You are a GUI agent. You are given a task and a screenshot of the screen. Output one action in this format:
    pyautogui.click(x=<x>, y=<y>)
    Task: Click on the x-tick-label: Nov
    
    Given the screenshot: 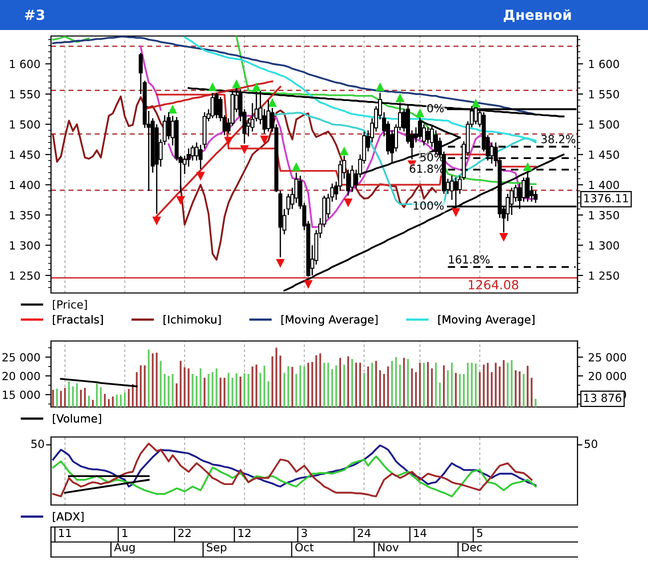 What is the action you would take?
    pyautogui.click(x=388, y=547)
    